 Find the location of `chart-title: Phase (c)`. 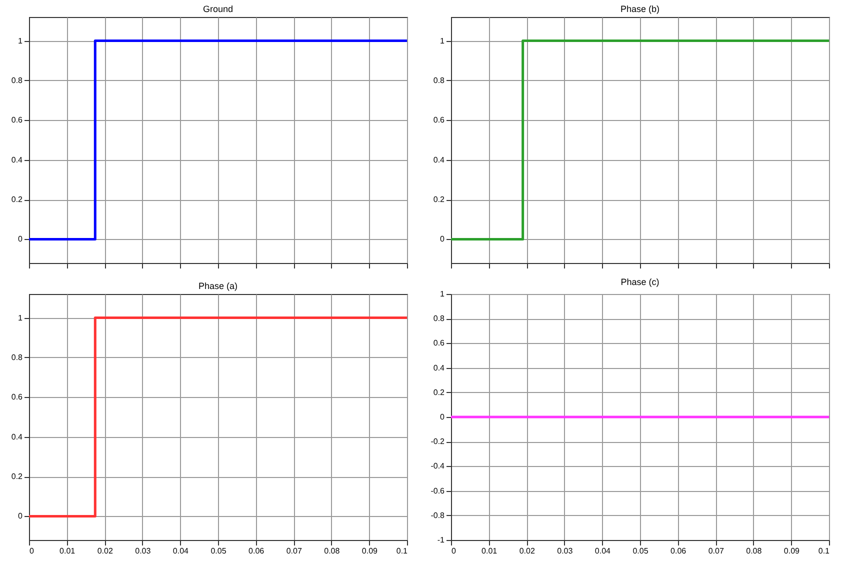

chart-title: Phase (c) is located at coordinates (640, 282).